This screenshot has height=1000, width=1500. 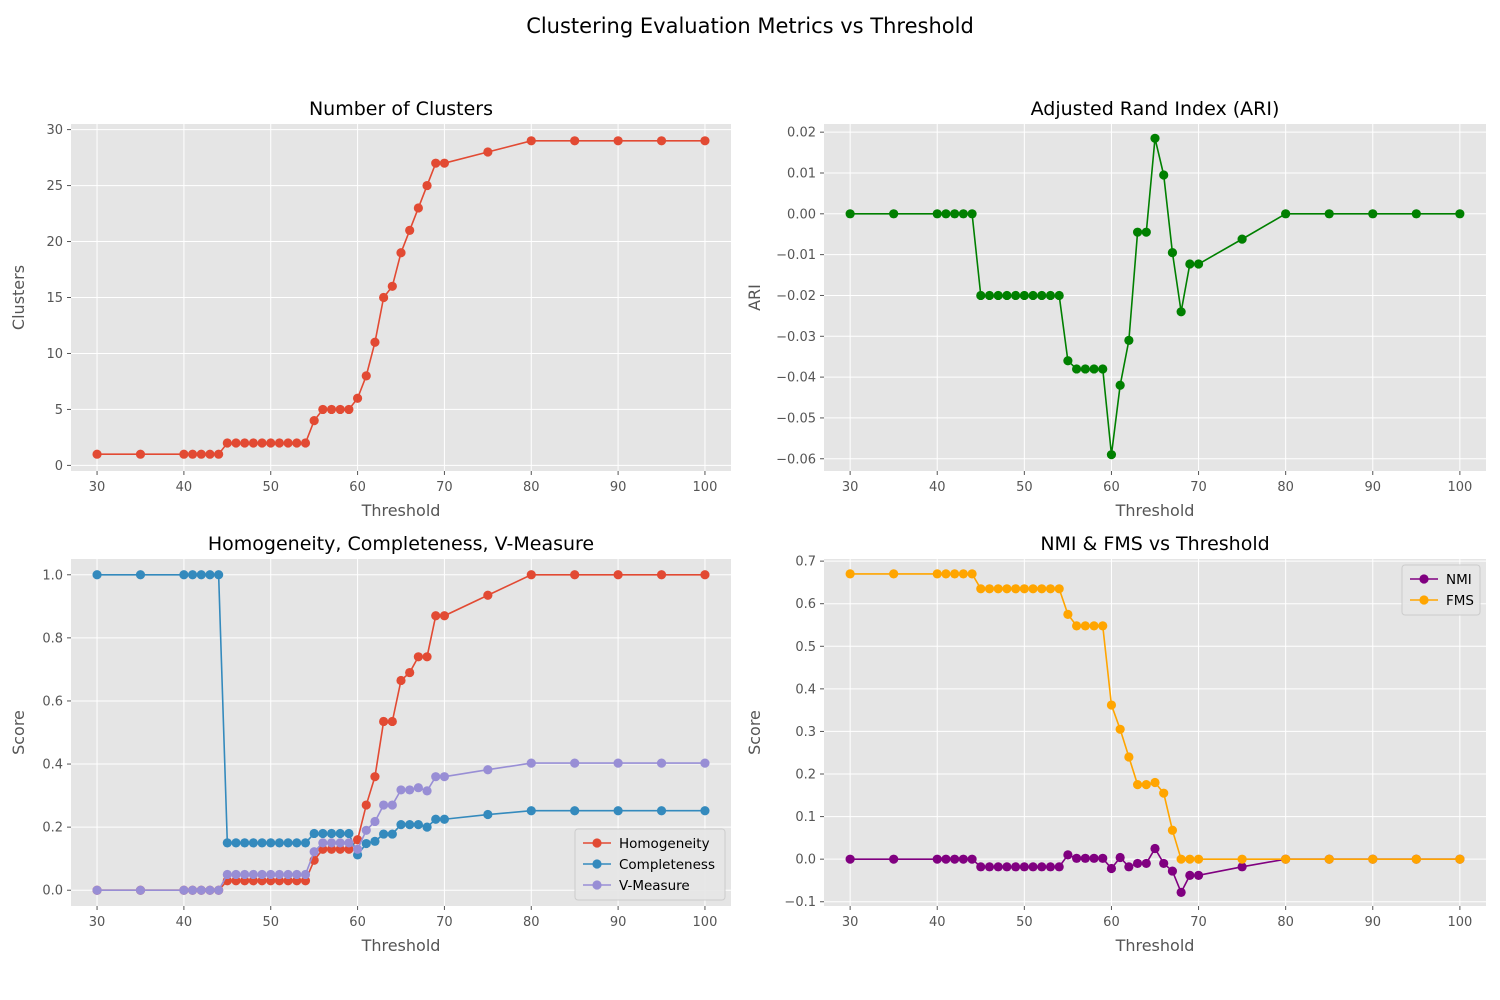 What do you see at coordinates (54, 186) in the screenshot?
I see `y-tick-label: 25` at bounding box center [54, 186].